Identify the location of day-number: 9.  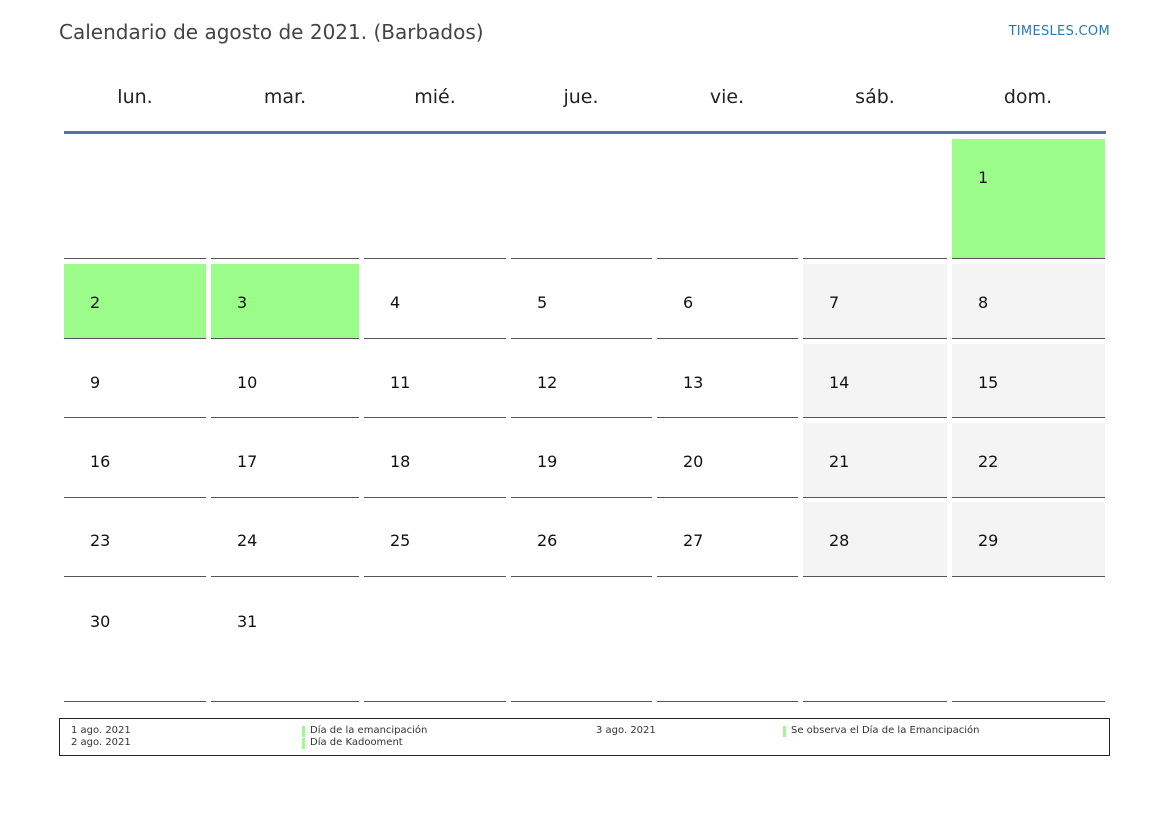
(95, 382).